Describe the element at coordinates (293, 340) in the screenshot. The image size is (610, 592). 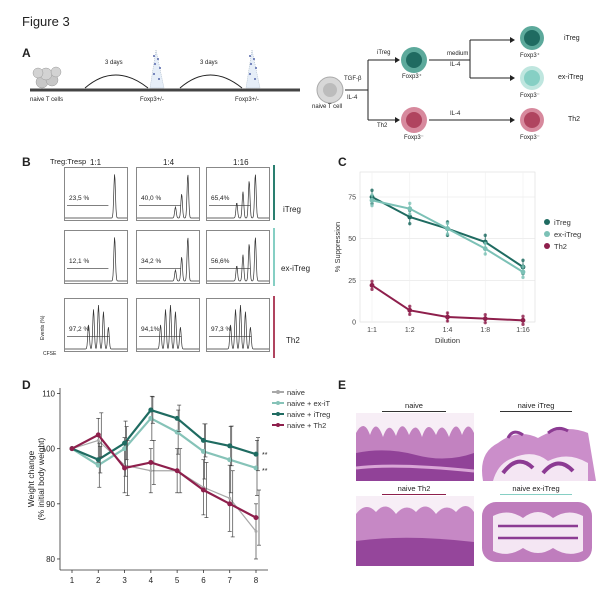
I see `row-label-th2: Th2` at that location.